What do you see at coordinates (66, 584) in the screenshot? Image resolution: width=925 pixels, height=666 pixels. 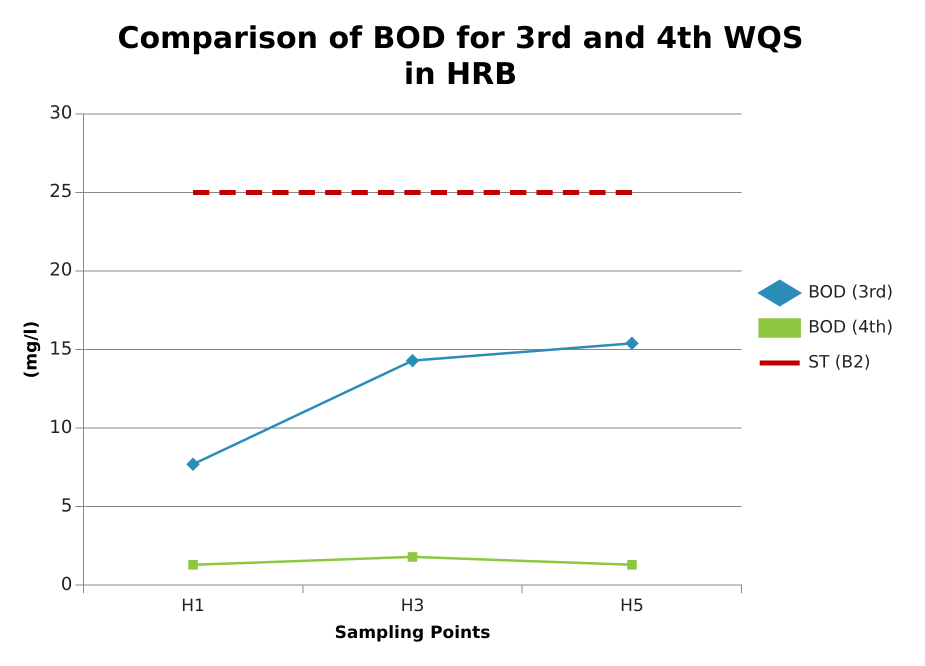 I see `y-tick-label: 0` at bounding box center [66, 584].